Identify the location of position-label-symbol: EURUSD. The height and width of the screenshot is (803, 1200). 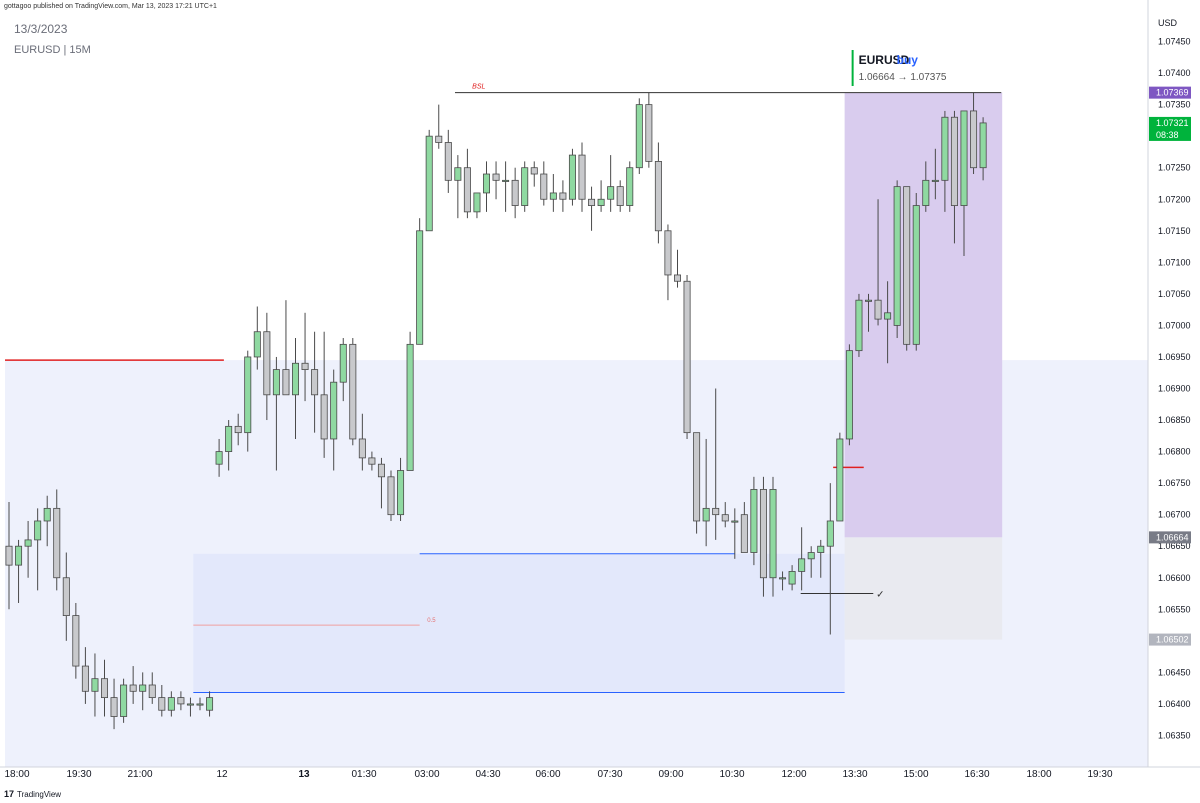
(884, 60).